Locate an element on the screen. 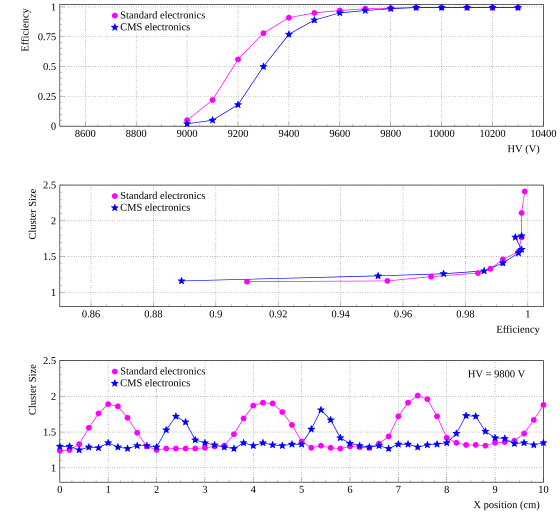 The height and width of the screenshot is (526, 560). y-tick-label: 0 is located at coordinates (53, 126).